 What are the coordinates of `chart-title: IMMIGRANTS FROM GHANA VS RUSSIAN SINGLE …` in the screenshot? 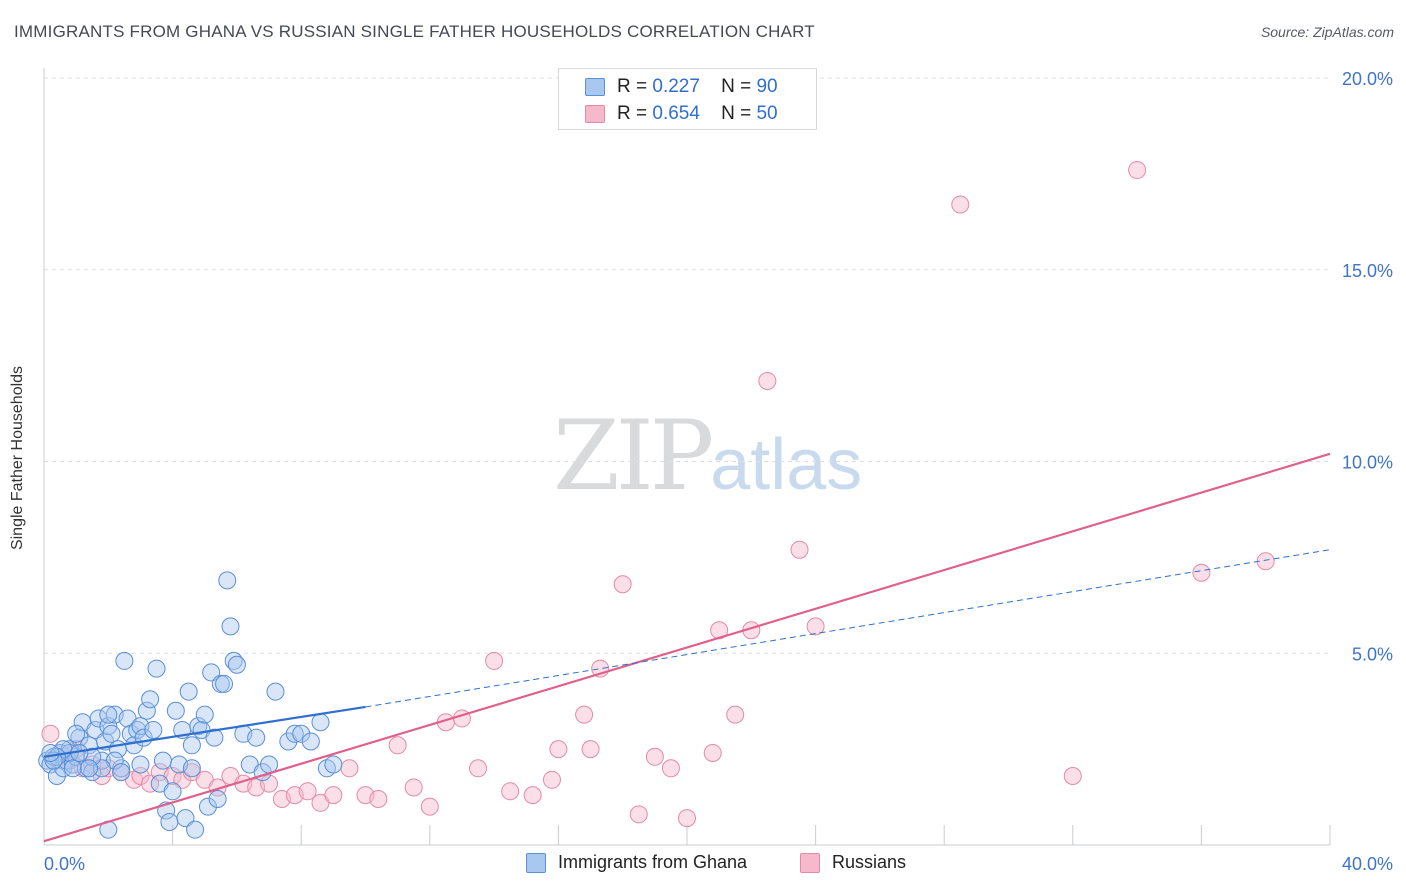 It's located at (414, 31).